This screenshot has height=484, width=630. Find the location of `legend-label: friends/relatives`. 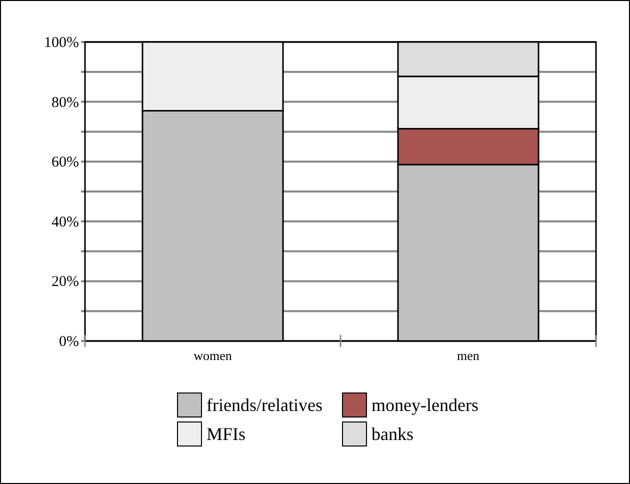

legend-label: friends/relatives is located at coordinates (264, 405).